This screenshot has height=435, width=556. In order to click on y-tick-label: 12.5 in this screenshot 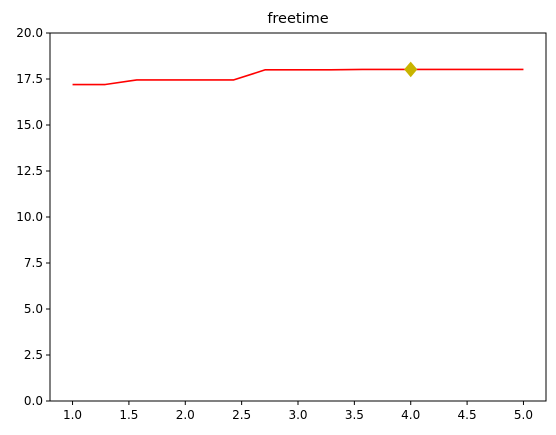, I will do `click(29, 171)`.